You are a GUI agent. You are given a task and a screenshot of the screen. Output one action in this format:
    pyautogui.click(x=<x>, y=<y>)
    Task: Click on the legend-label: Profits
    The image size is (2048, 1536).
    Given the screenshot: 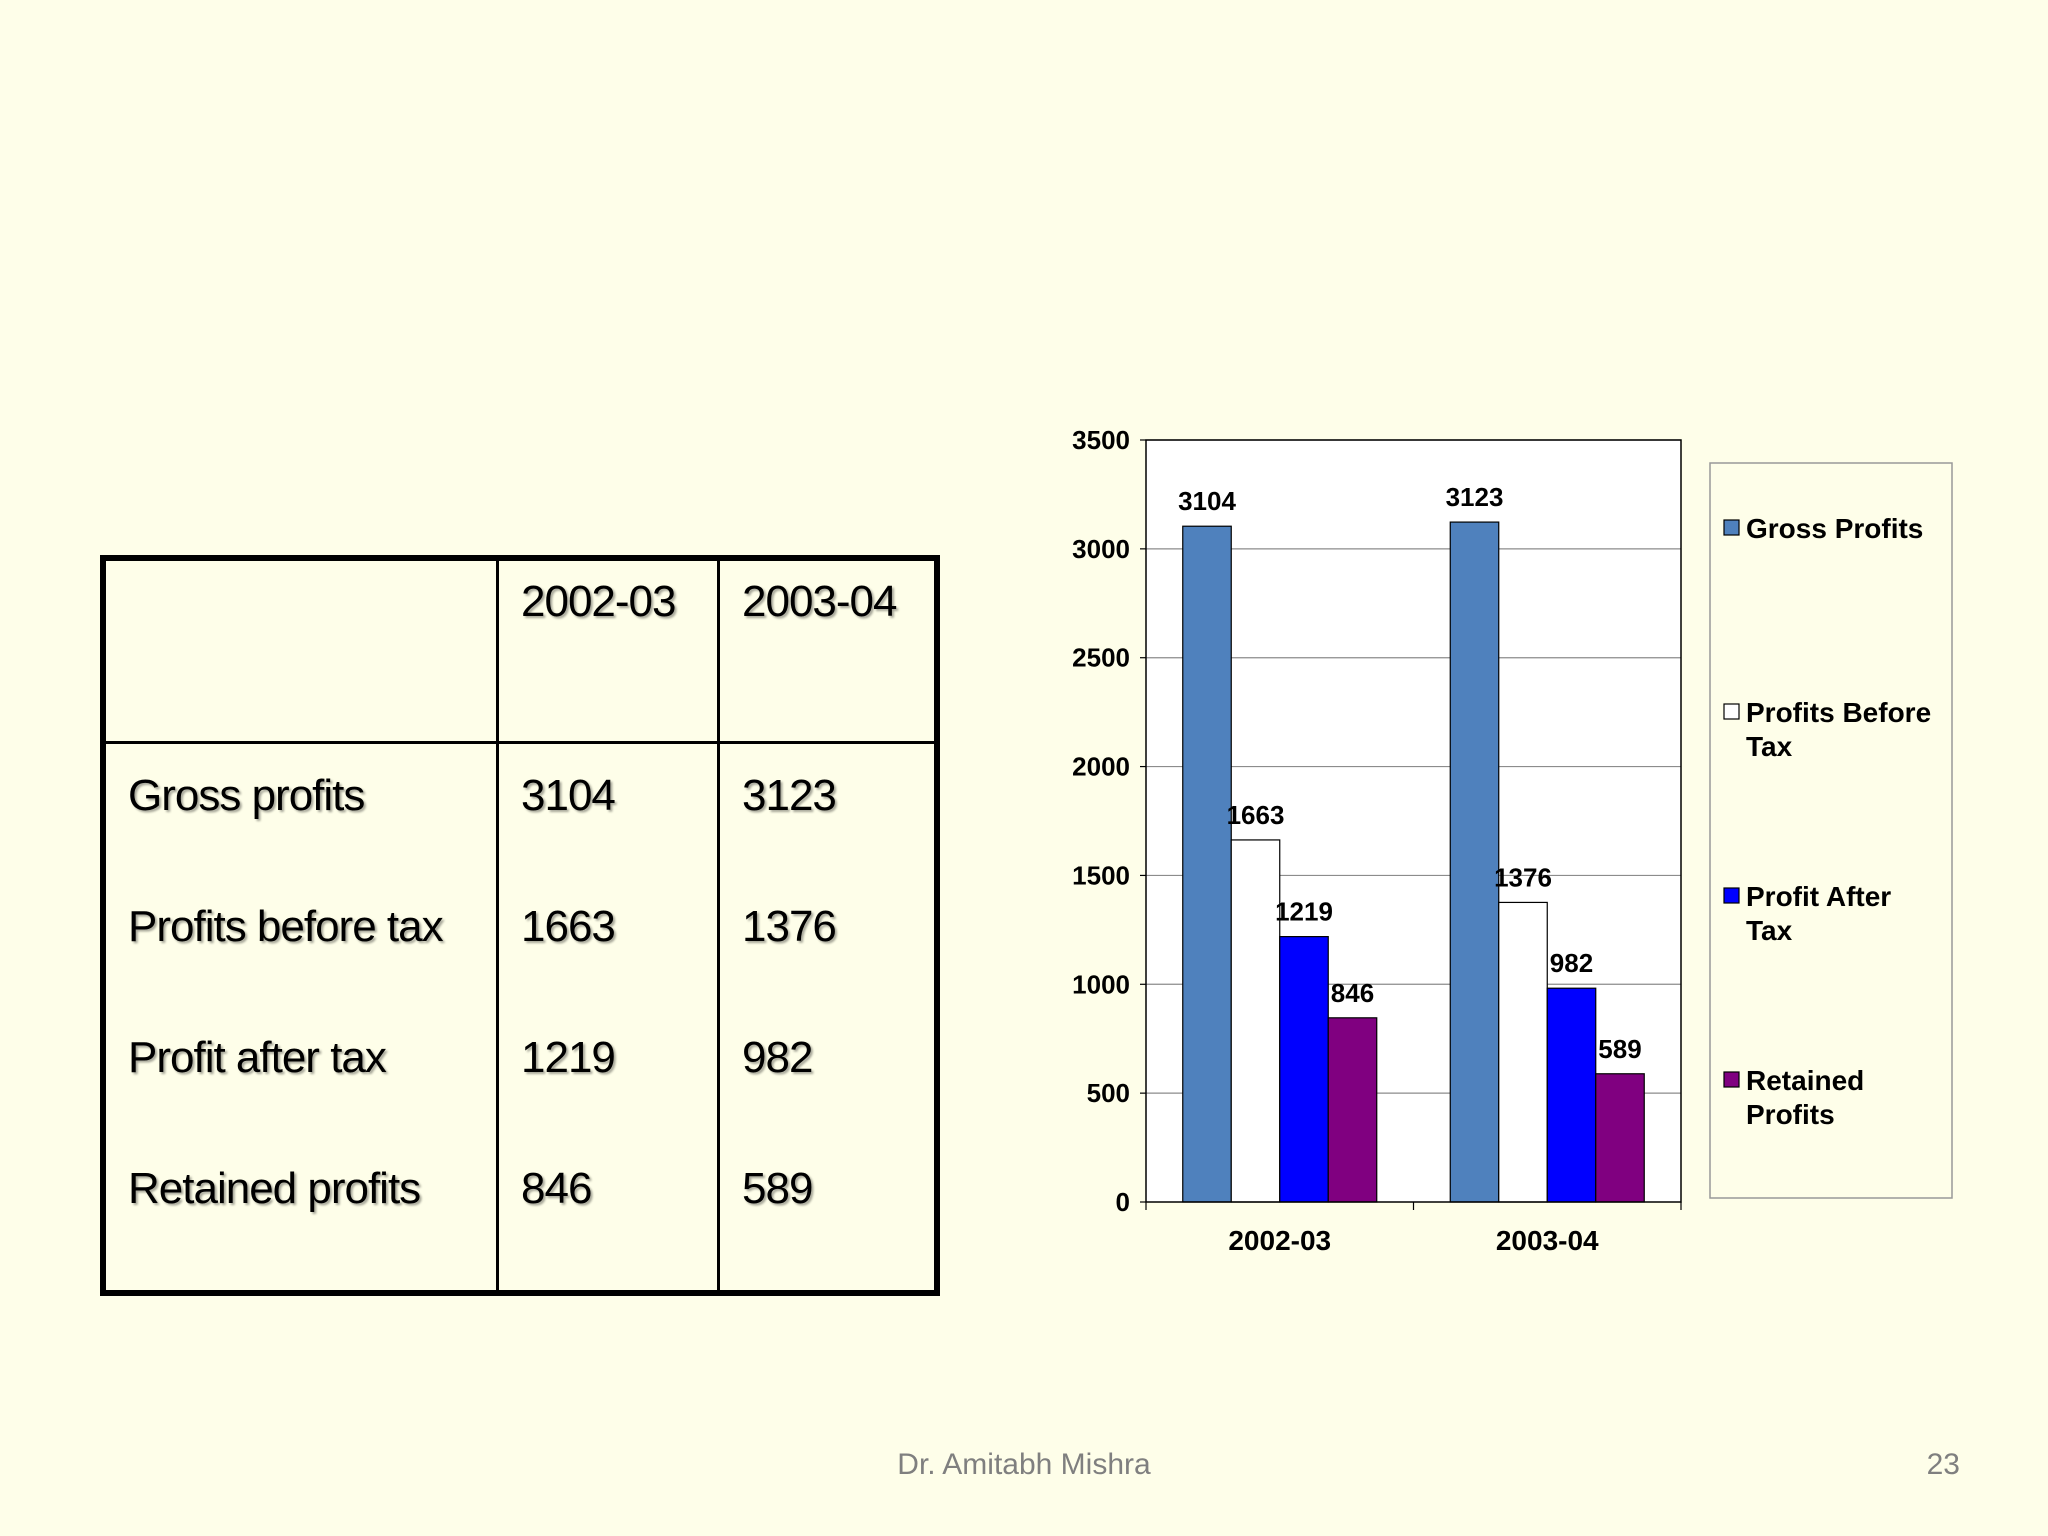 What is the action you would take?
    pyautogui.click(x=1790, y=1114)
    